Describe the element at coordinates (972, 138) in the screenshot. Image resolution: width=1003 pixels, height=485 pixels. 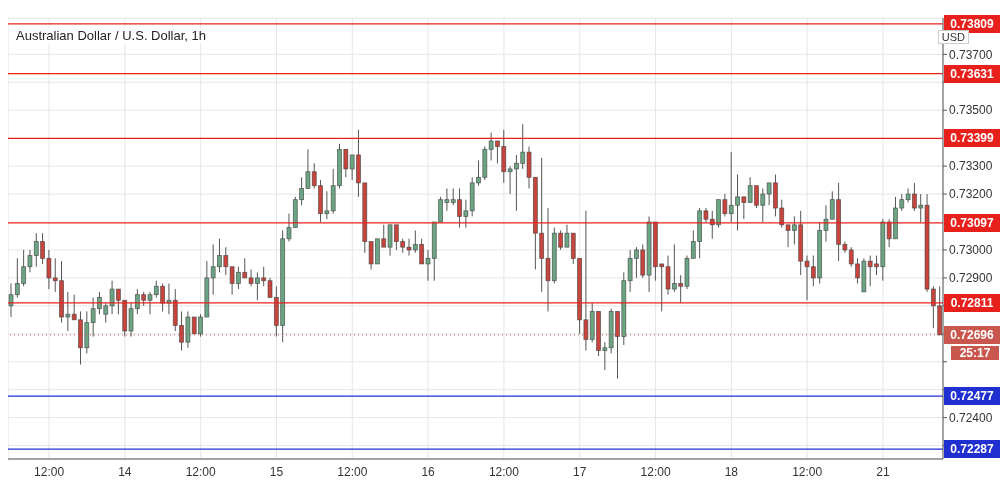
I see `ref-line-label: 0.73399` at that location.